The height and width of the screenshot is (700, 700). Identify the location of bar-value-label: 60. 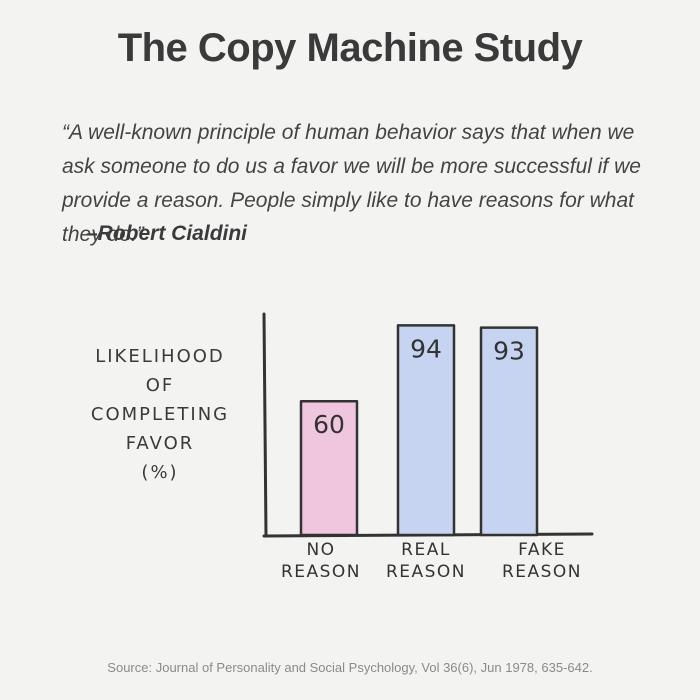
(329, 424).